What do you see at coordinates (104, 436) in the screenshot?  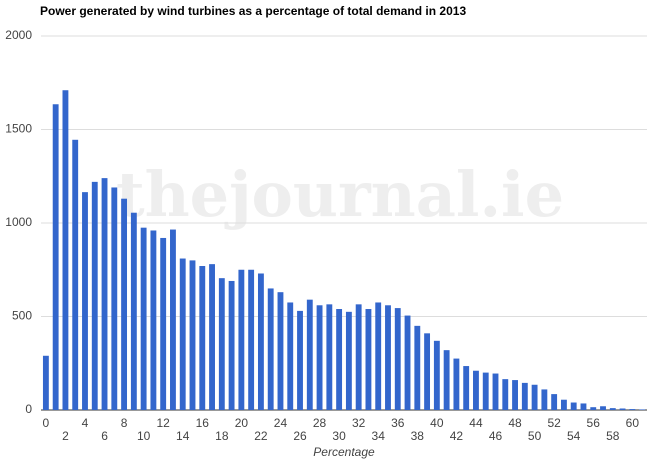 I see `x-tick-label: 6` at bounding box center [104, 436].